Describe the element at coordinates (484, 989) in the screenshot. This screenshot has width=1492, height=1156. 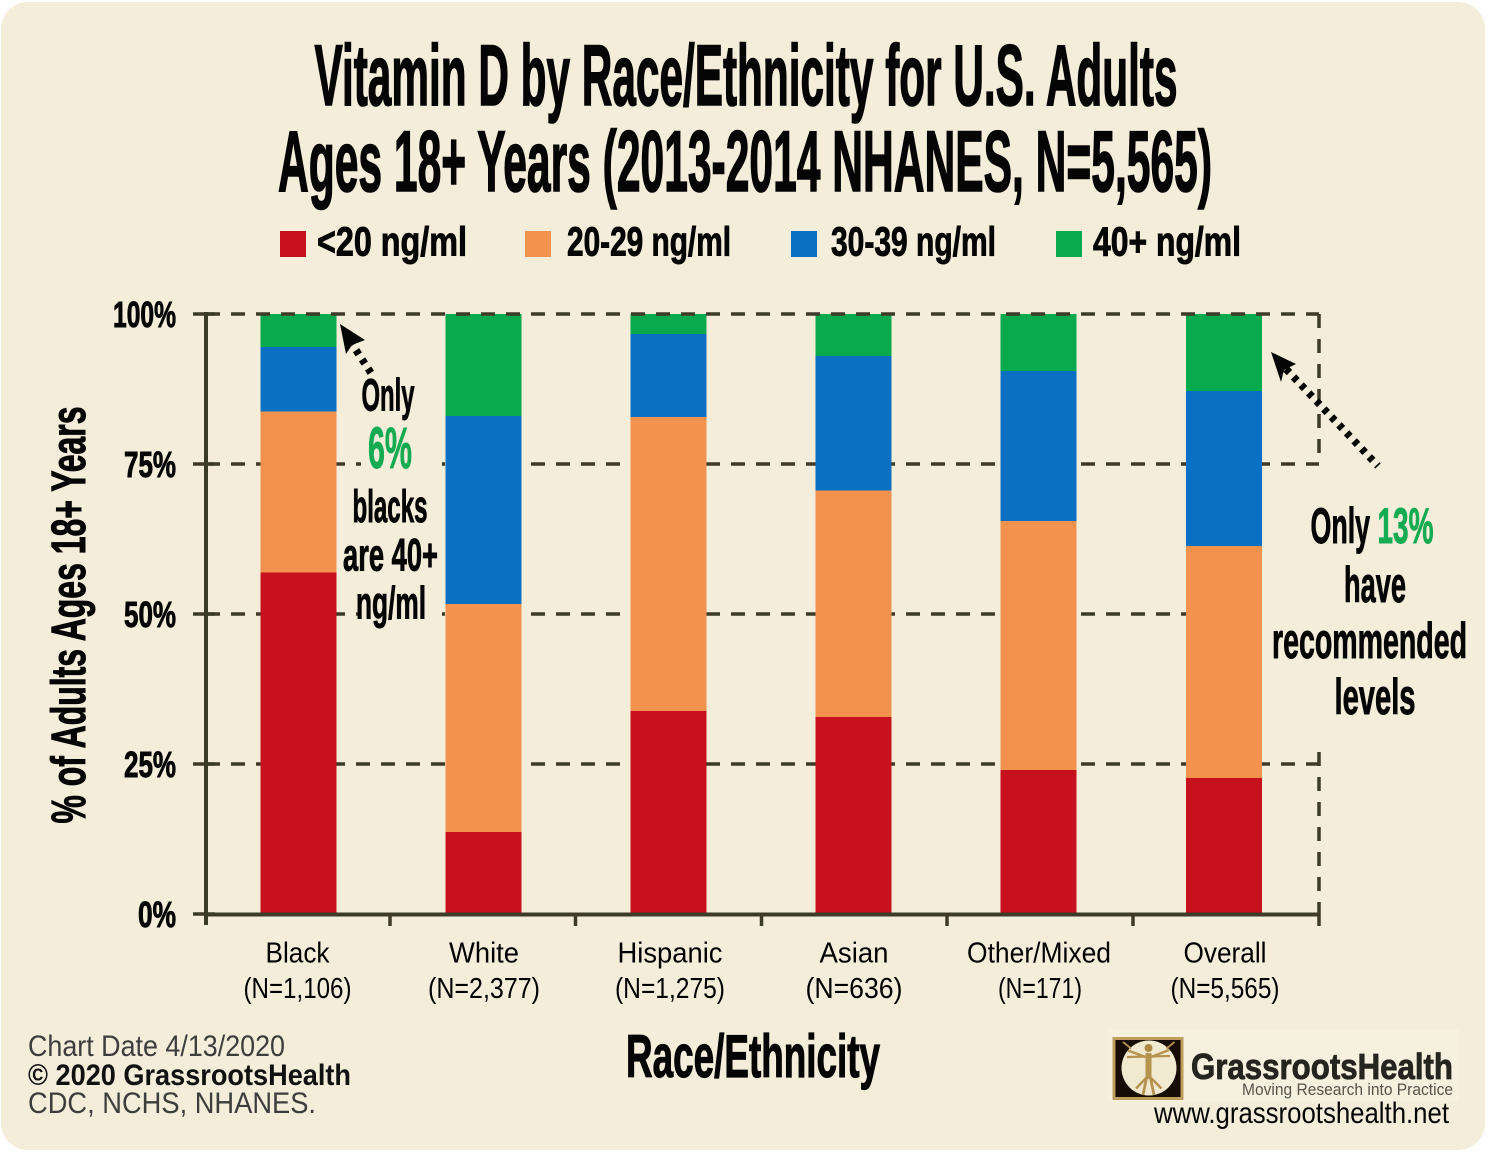
I see `svg-text: (N=2,377)` at that location.